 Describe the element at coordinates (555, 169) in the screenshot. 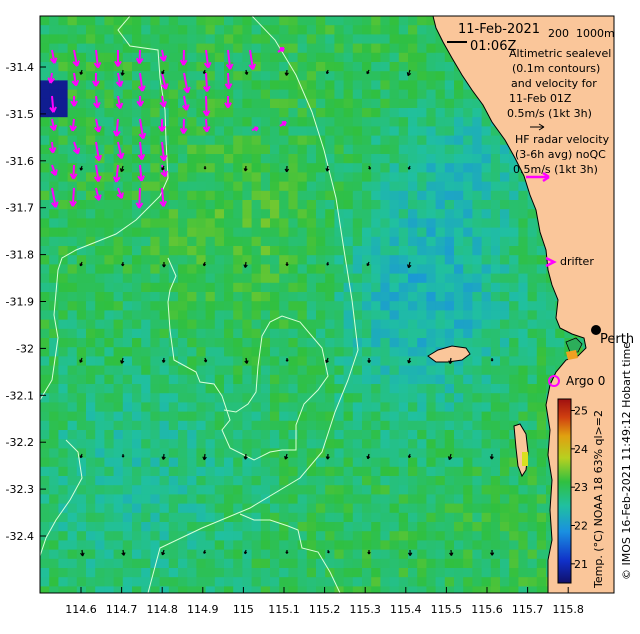

I see `hf-legend-line-3: 0.5m/s (1kt 3h)` at that location.